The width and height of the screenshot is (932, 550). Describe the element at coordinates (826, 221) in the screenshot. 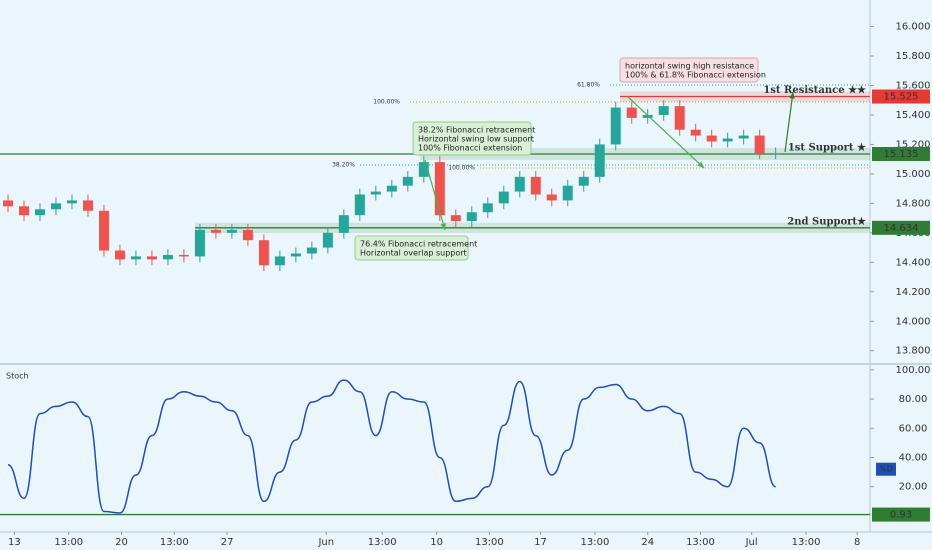

I see `level-name: 2nd Support★` at that location.